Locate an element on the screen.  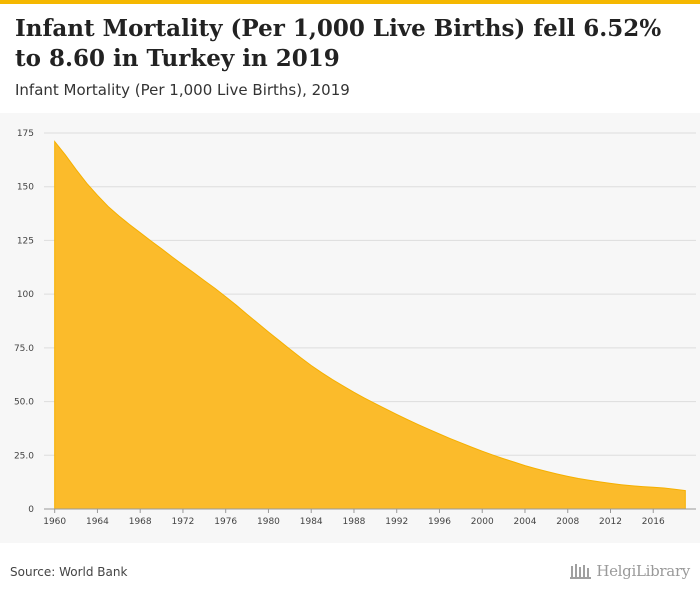
x-tick-label: 2000 is located at coordinates (482, 522).